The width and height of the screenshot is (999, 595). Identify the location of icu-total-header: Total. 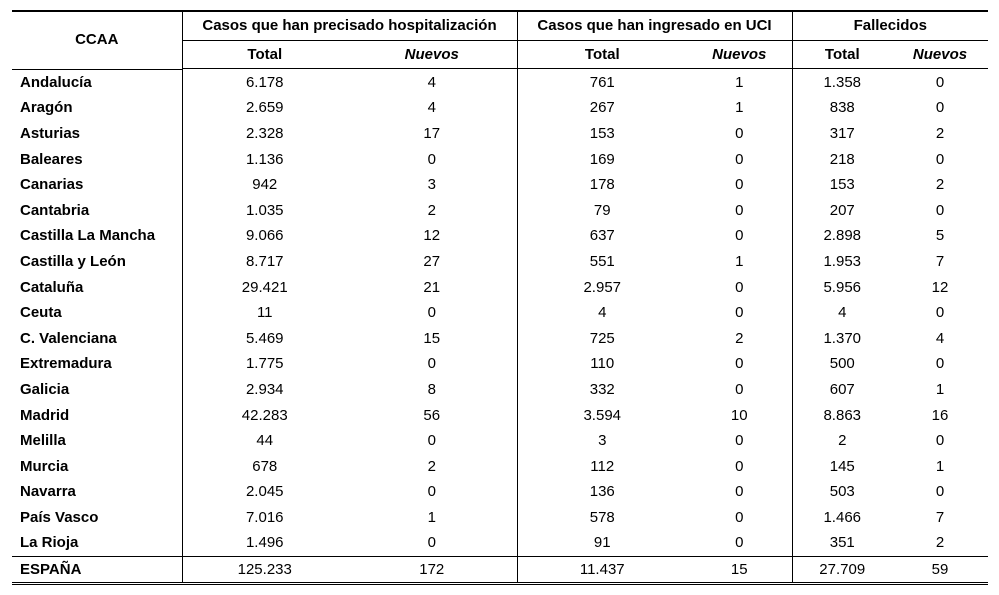
(601, 54).